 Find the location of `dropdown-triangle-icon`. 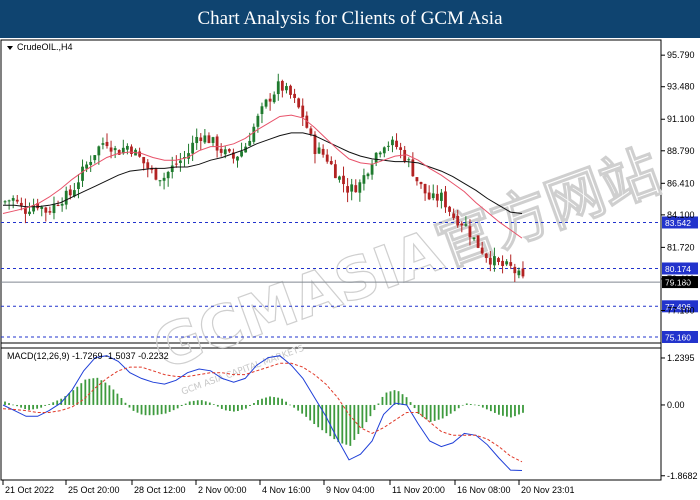

dropdown-triangle-icon is located at coordinates (10, 48).